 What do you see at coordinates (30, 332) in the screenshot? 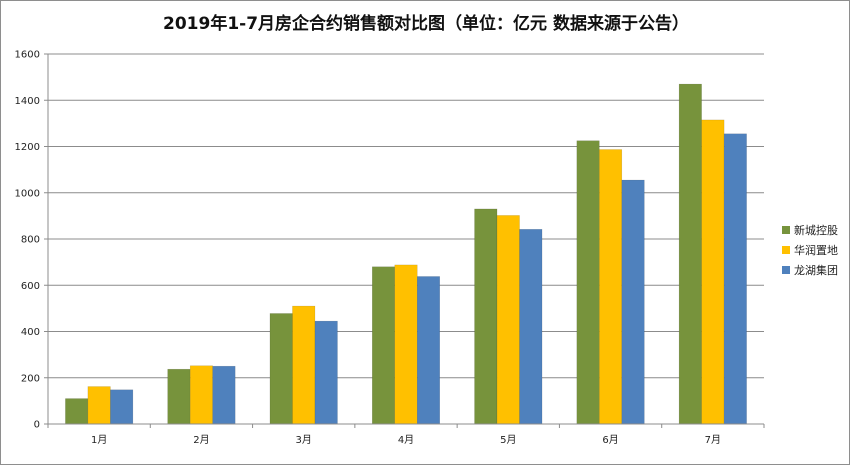
I see `y-tick-label: 400` at bounding box center [30, 332].